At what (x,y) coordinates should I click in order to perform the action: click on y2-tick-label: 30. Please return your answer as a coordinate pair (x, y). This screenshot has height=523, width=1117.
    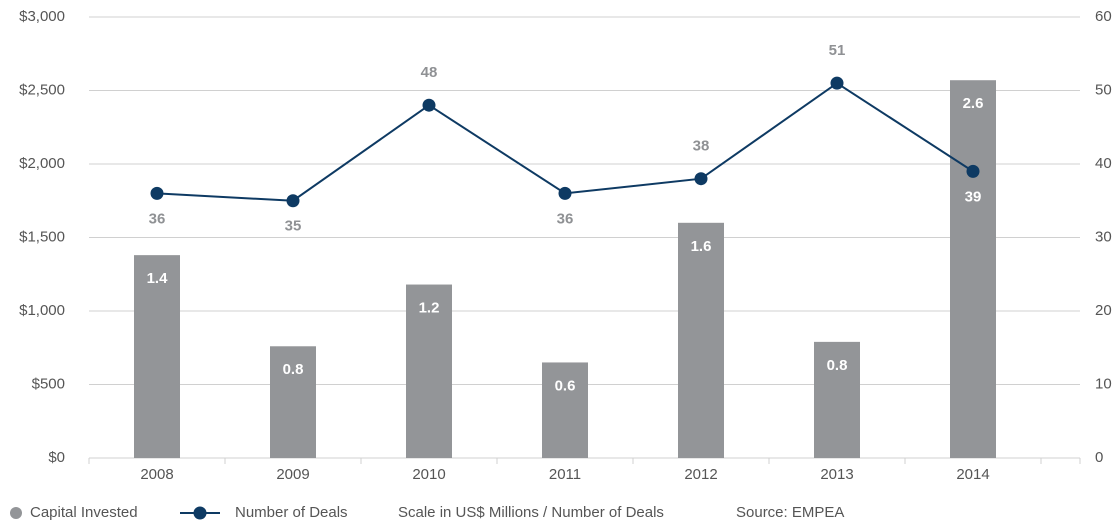
    Looking at the image, I should click on (1103, 236).